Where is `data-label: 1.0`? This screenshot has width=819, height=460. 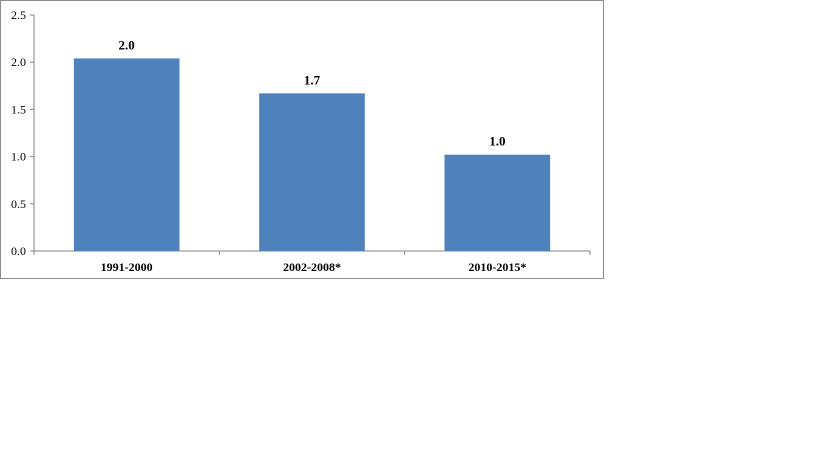
data-label: 1.0 is located at coordinates (497, 141).